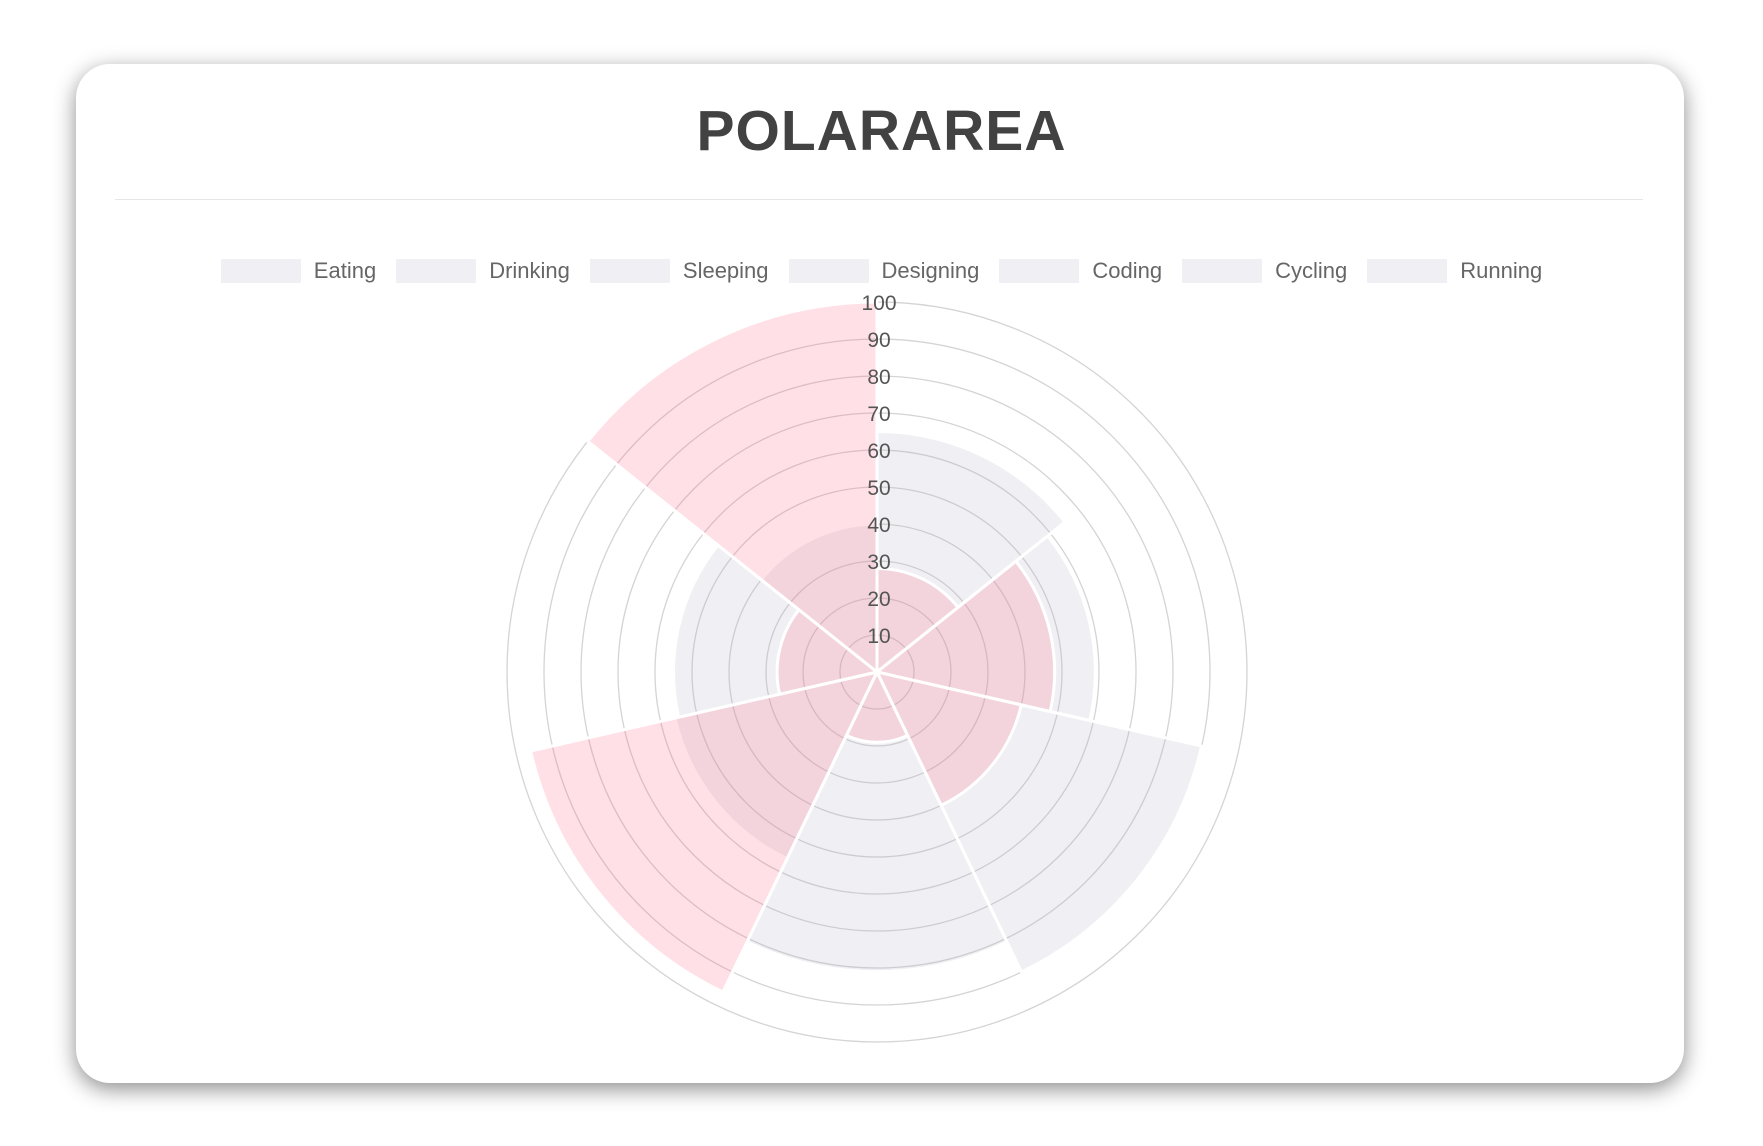 Image resolution: width=1763 pixels, height=1146 pixels. I want to click on tick-label: 90, so click(878, 340).